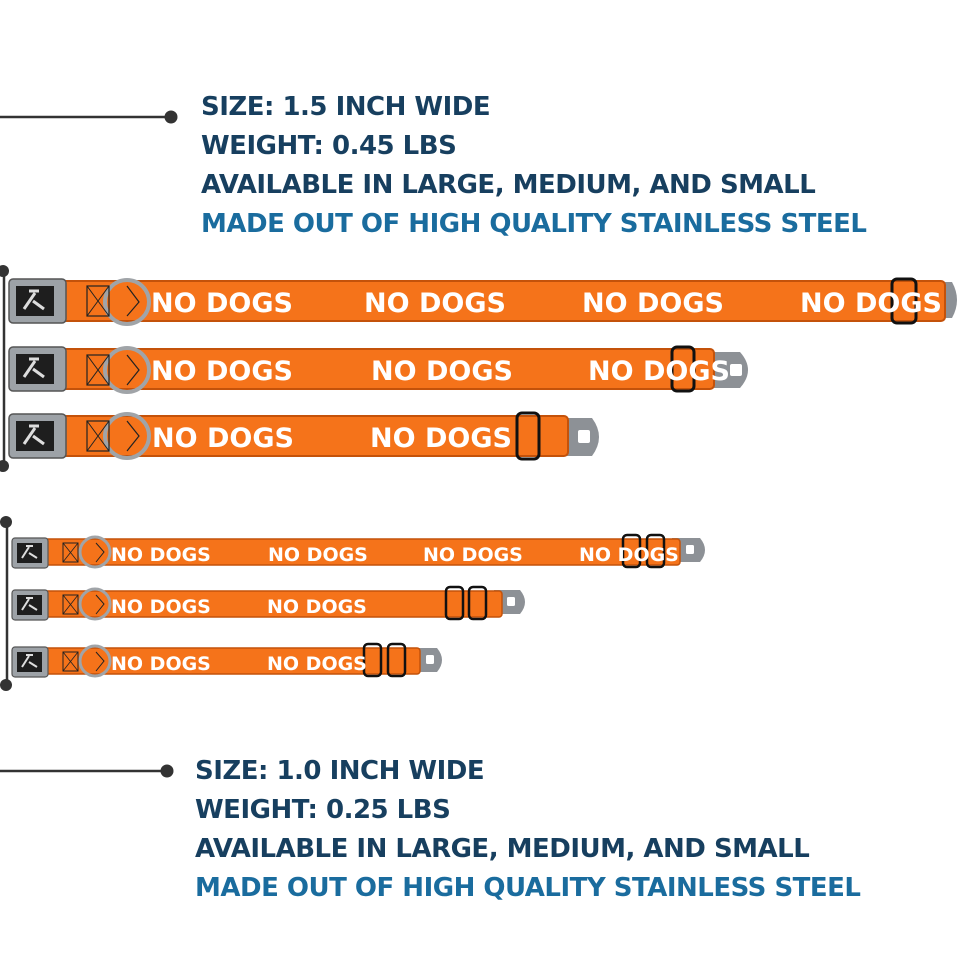 The height and width of the screenshot is (971, 970). What do you see at coordinates (89, 117) in the screenshot?
I see `top-connector-line` at bounding box center [89, 117].